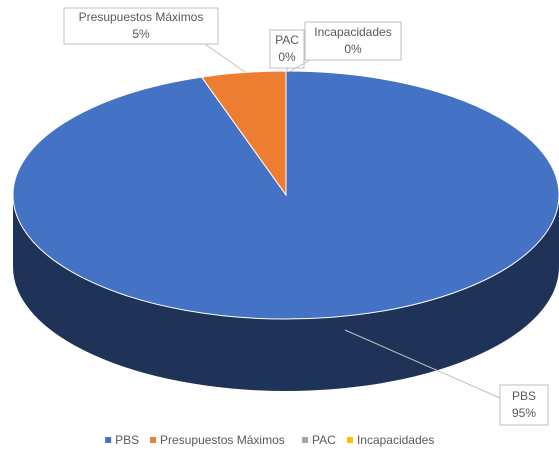  I want to click on data-label-value: 95%, so click(524, 413).